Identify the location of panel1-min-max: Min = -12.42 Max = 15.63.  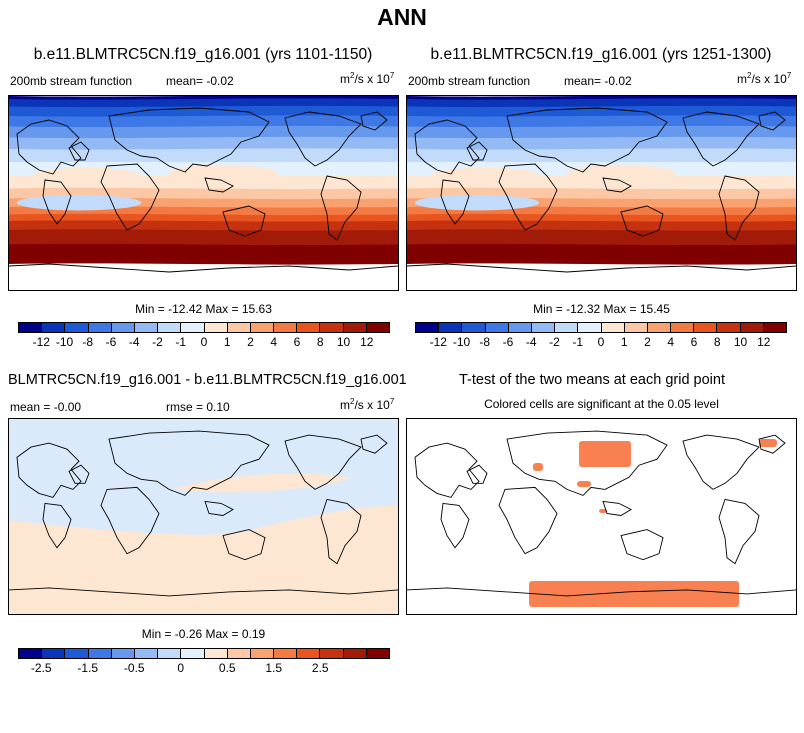
(203, 309).